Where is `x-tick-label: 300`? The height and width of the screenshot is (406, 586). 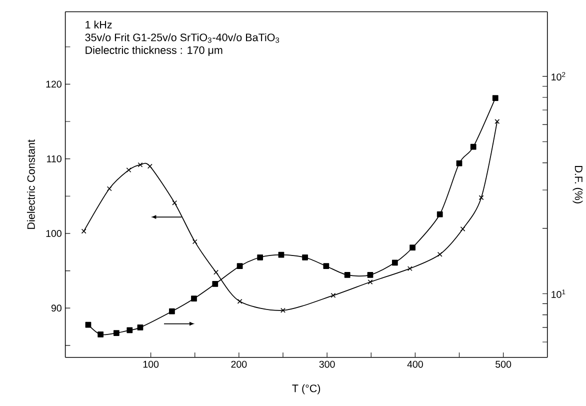 x-tick-label: 300 is located at coordinates (327, 364).